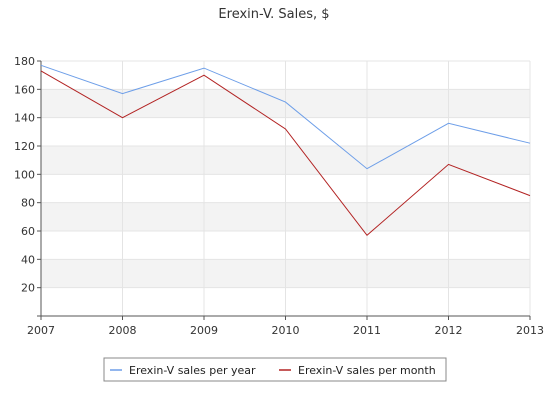  I want to click on legend-label-year: Erexin-V sales per year, so click(192, 370).